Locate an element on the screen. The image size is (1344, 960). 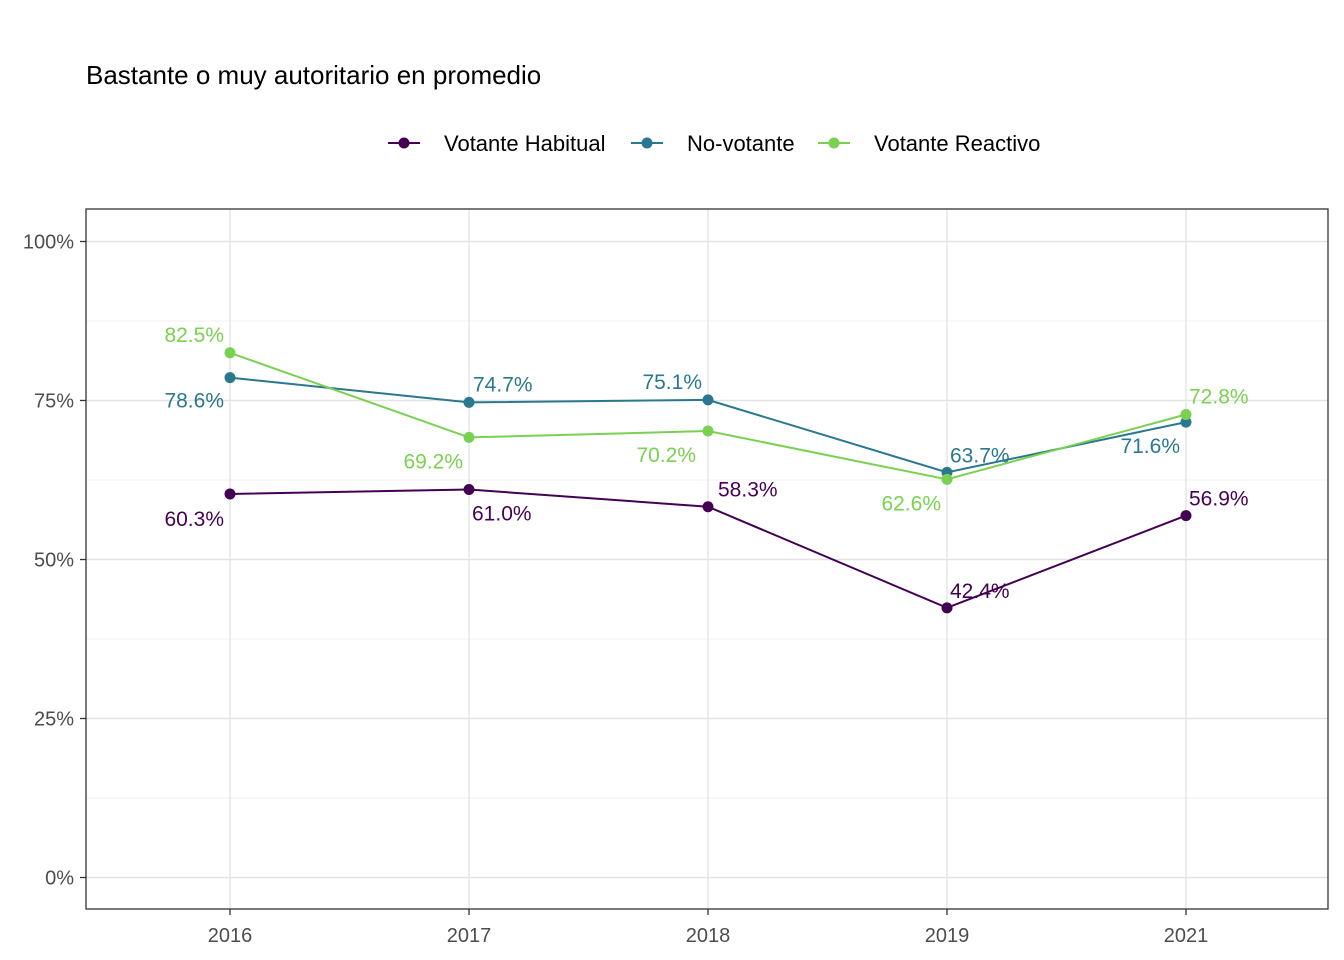
legend-label: No-votante is located at coordinates (741, 143).